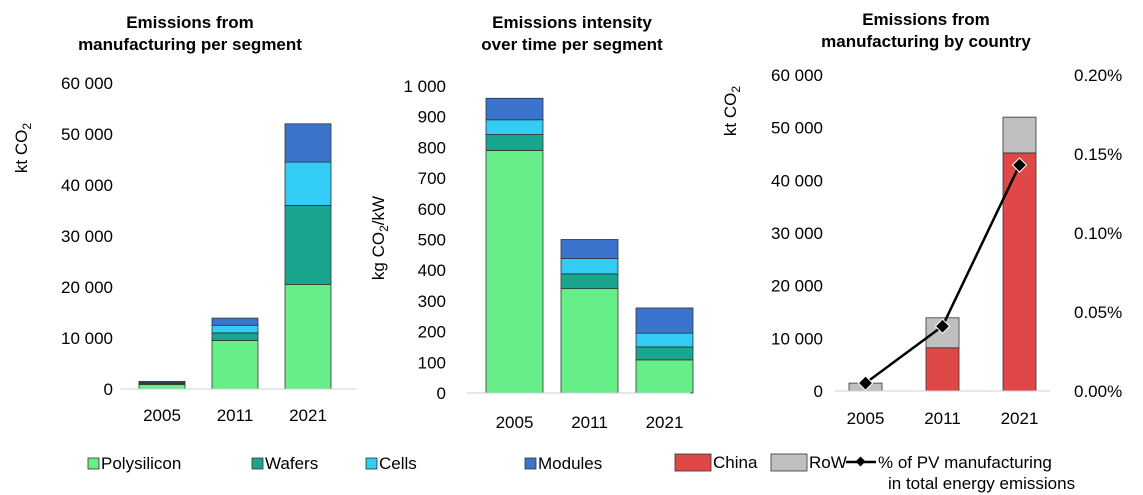  What do you see at coordinates (380, 238) in the screenshot?
I see `y-axis-label: kg CO2/kW` at bounding box center [380, 238].